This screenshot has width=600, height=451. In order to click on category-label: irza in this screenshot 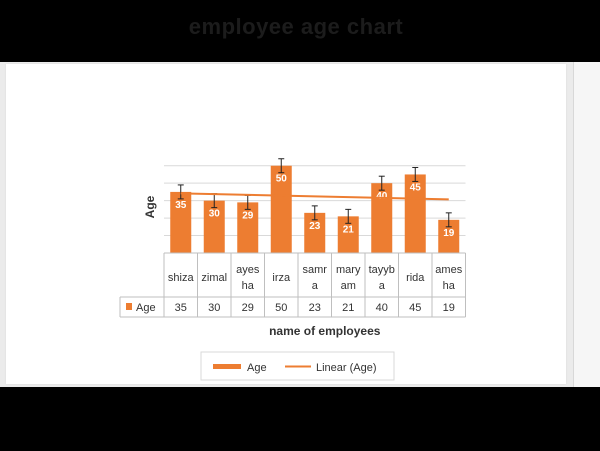, I will do `click(281, 278)`.